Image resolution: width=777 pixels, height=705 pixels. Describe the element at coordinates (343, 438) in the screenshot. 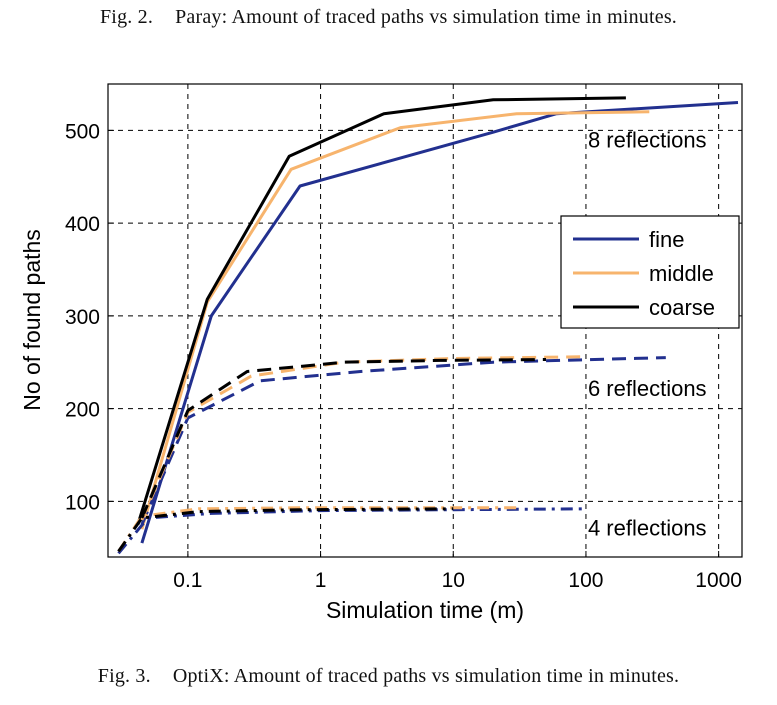

I see `series-line-coarse-6-reflections` at that location.